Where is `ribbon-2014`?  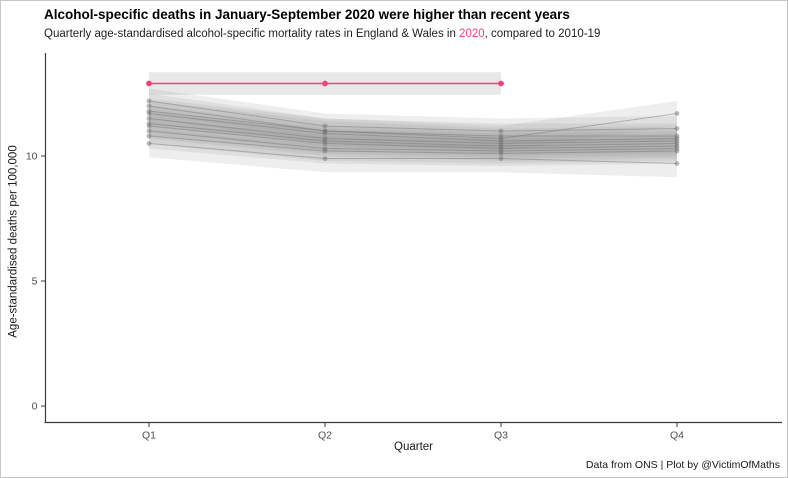 ribbon-2014 is located at coordinates (413, 135).